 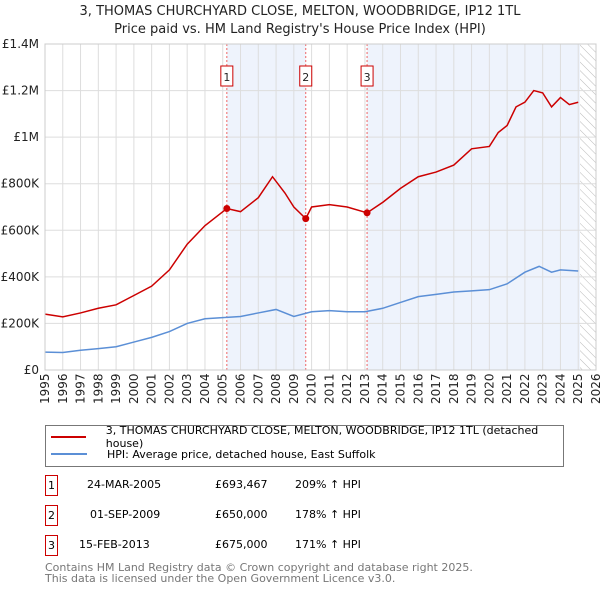 I want to click on x-tick-label: 2023, so click(x=543, y=388).